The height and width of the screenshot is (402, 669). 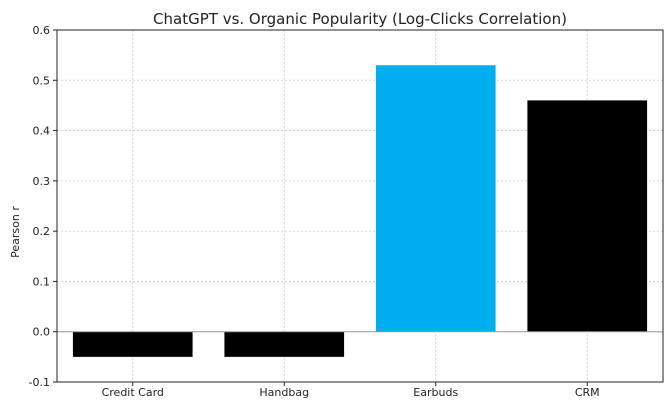 What do you see at coordinates (133, 392) in the screenshot?
I see `x-tick-label: Credit Card` at bounding box center [133, 392].